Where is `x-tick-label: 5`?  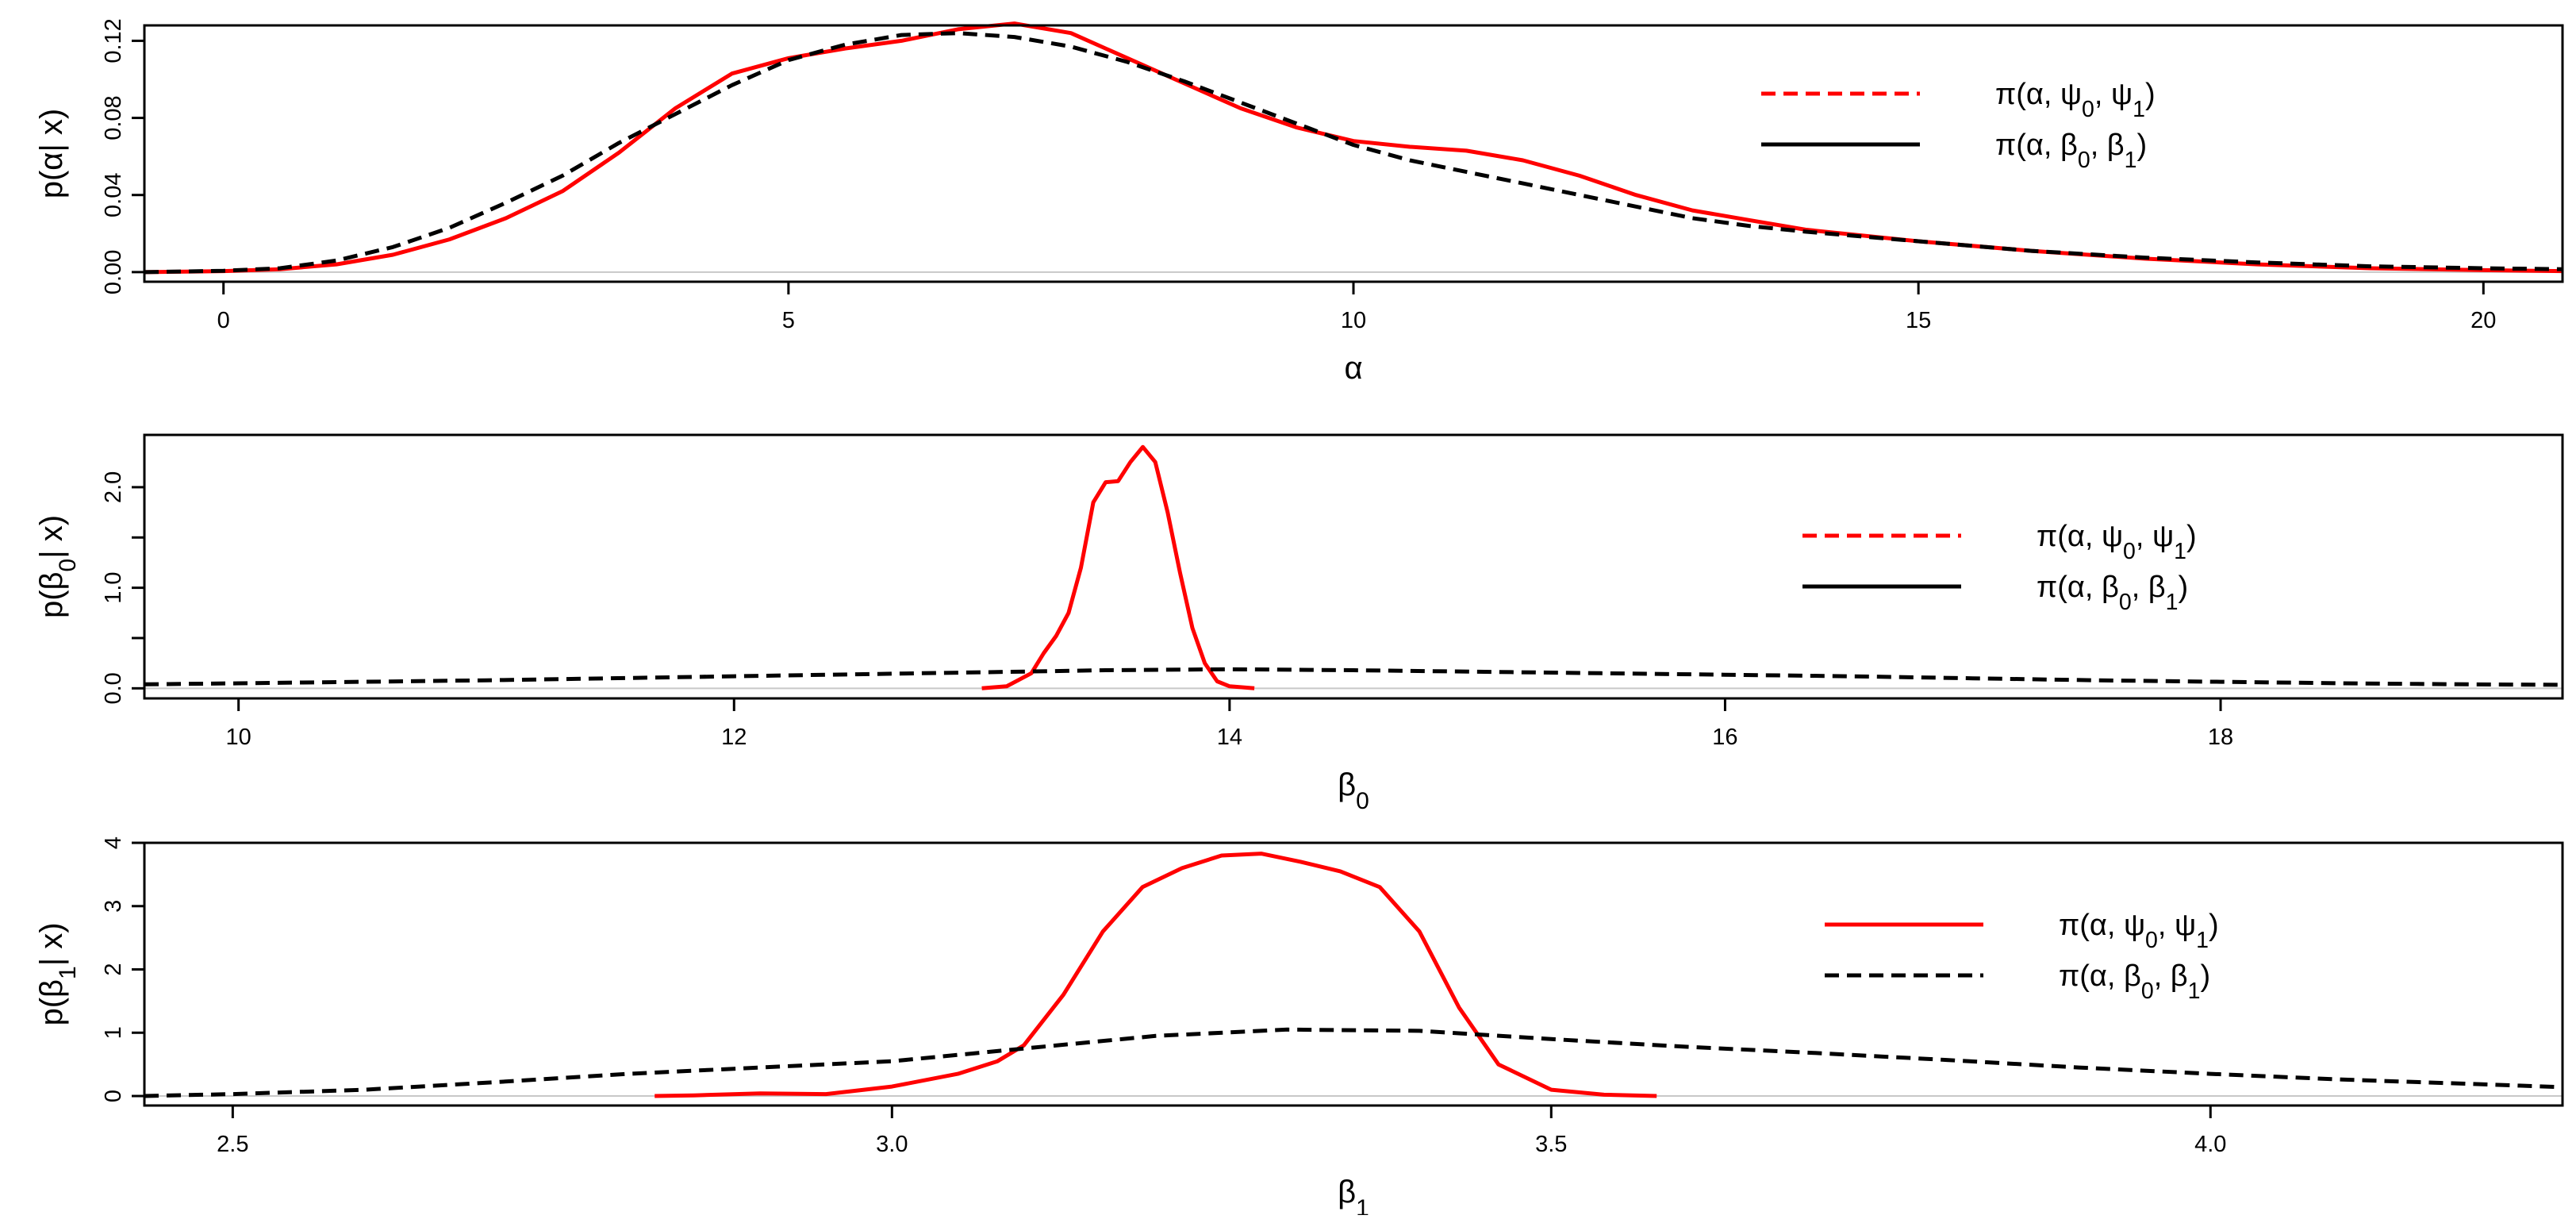
x-tick-label: 5 is located at coordinates (788, 320).